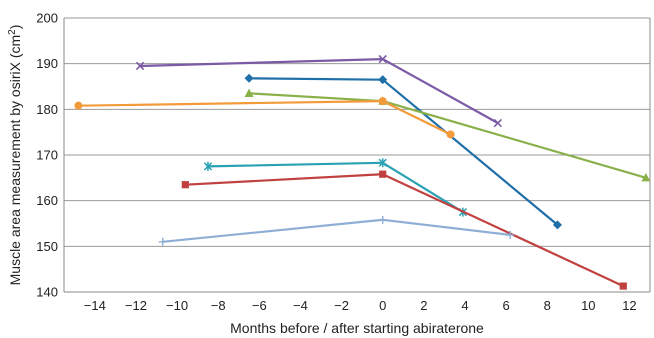  I want to click on x-tick-label-10: 10, so click(588, 305).